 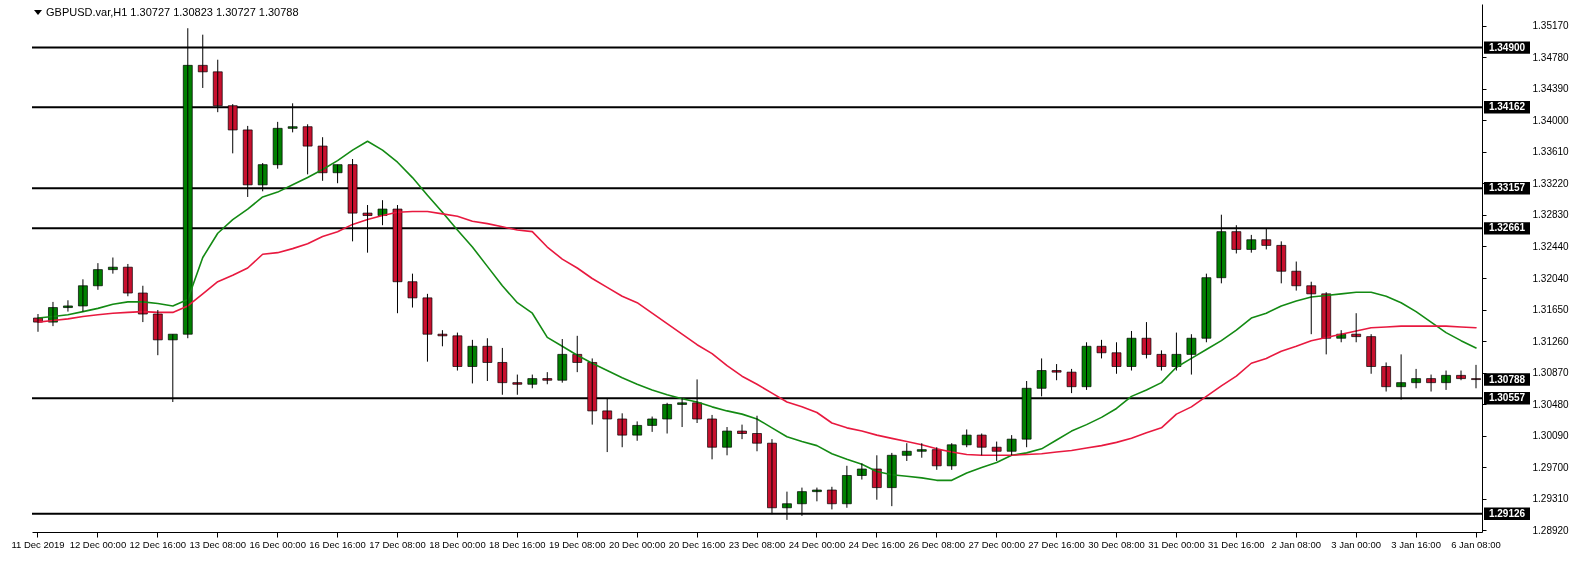 I want to click on y-tick-label: 1.34390, so click(x=1551, y=89).